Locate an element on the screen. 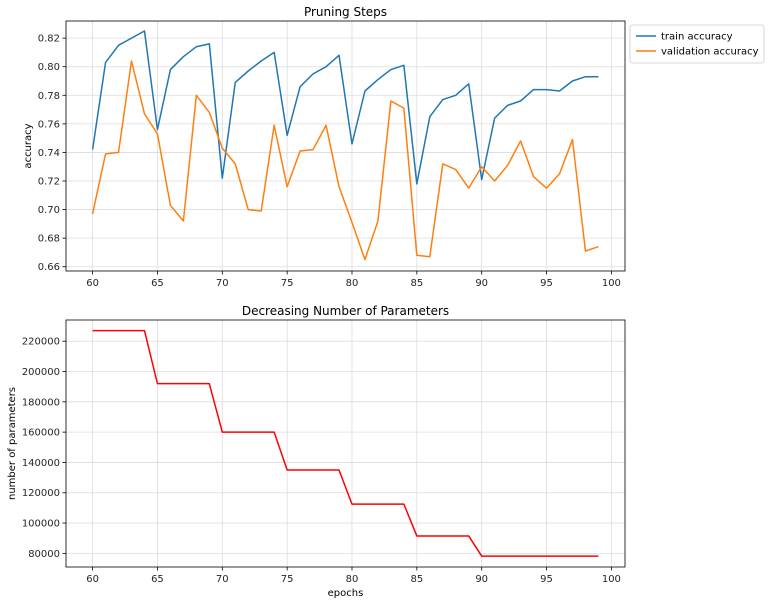 The image size is (769, 604). y-tick-label: 180000 is located at coordinates (41, 402).